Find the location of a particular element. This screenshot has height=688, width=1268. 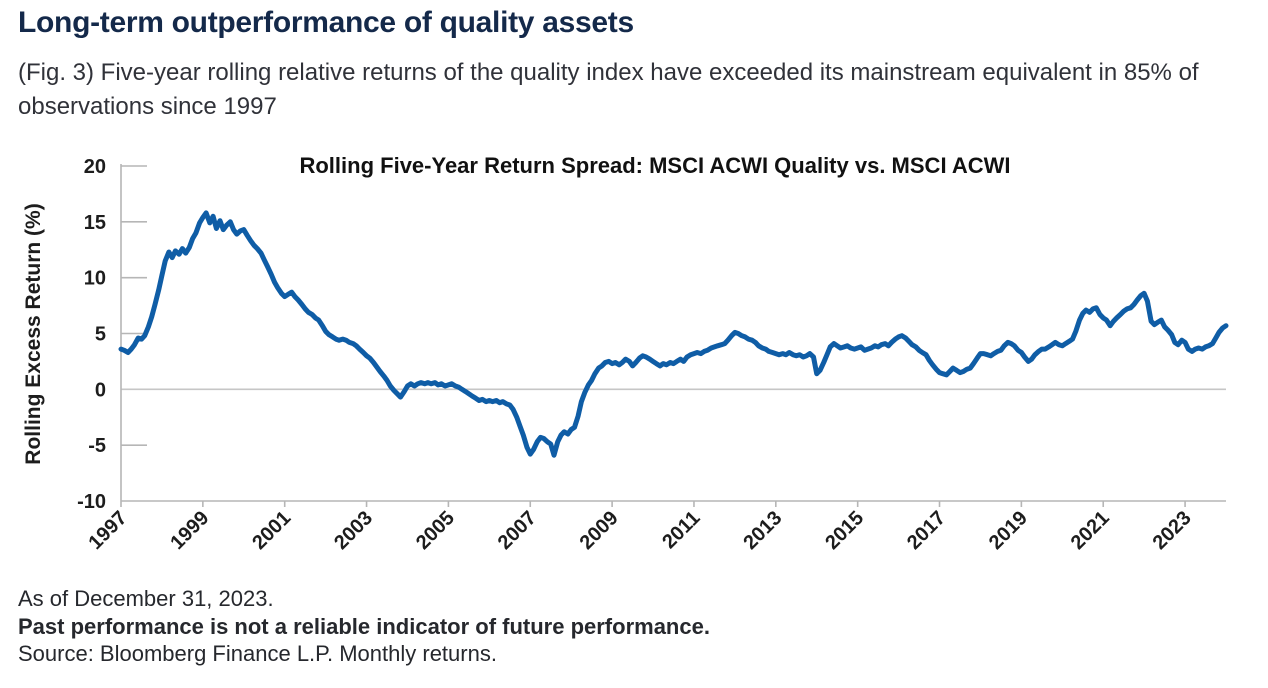

y-tick-label: -5 is located at coordinates (97, 446).